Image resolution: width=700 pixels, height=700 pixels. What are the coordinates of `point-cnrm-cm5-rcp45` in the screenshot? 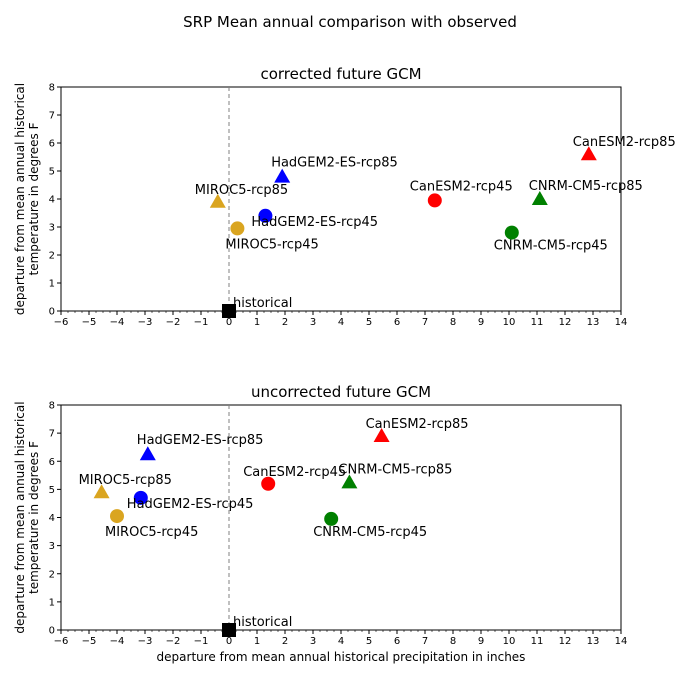 It's located at (511, 232).